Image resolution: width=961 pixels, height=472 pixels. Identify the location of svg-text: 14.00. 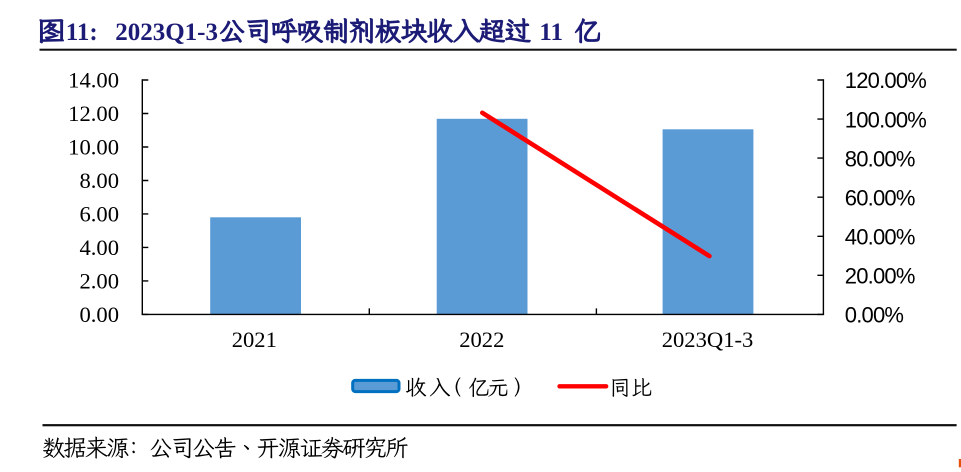
(93, 80).